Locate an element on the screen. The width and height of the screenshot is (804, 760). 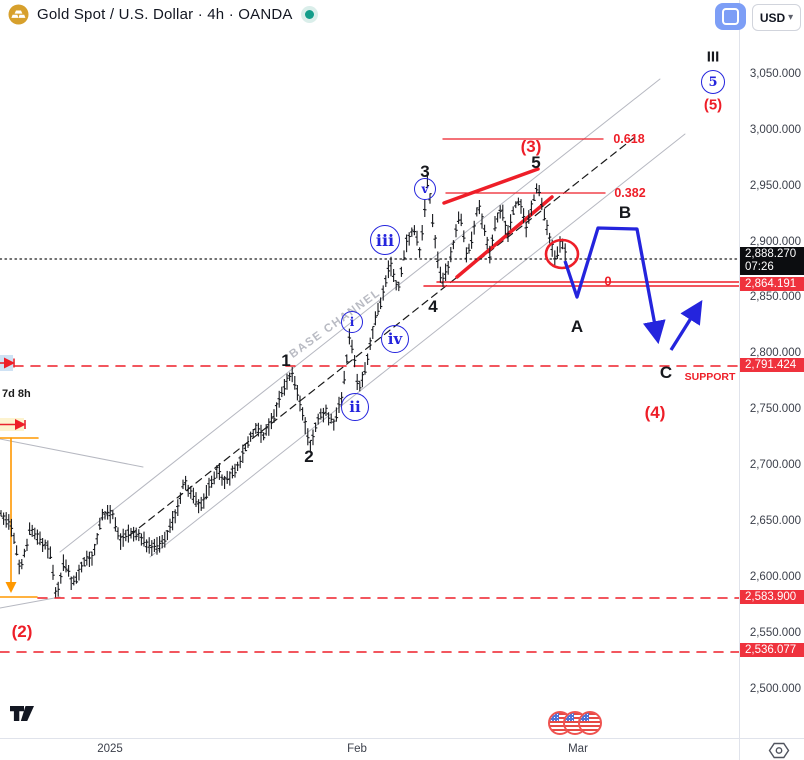
time-axis-label: 2025 is located at coordinates (110, 749).